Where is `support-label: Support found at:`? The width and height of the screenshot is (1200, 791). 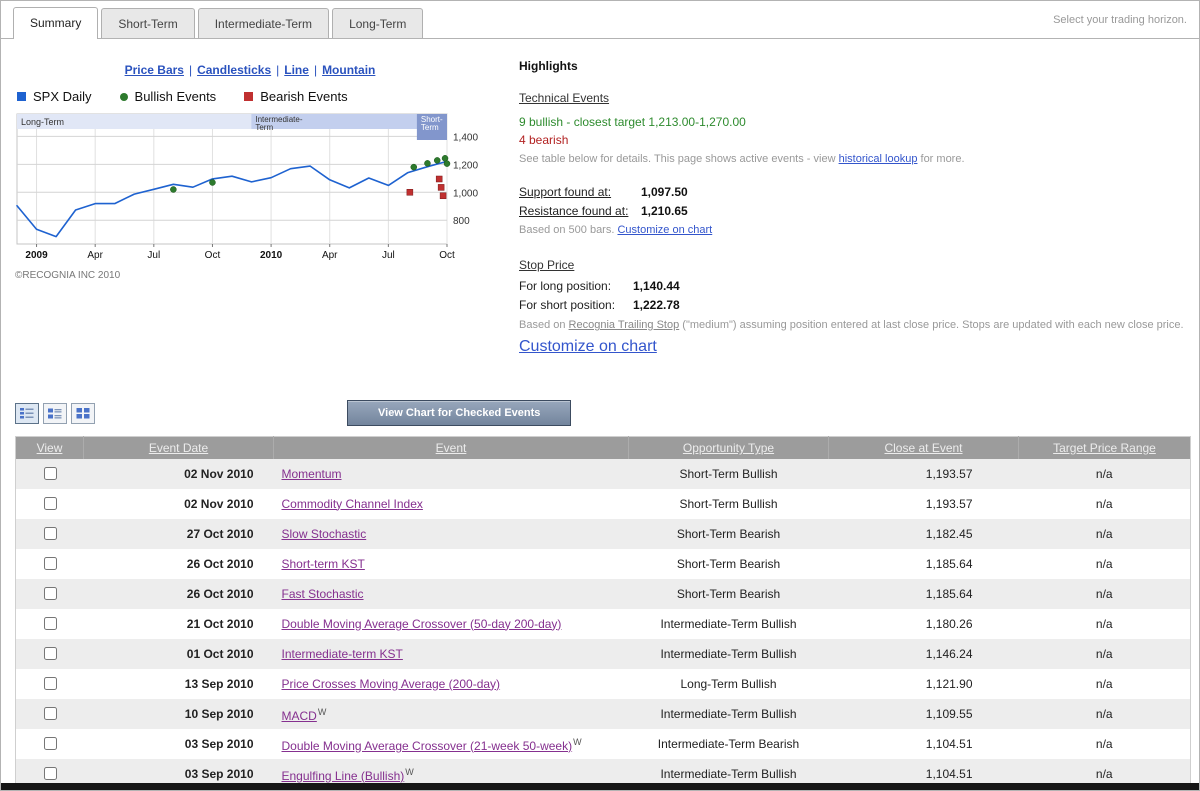 support-label: Support found at: is located at coordinates (565, 192).